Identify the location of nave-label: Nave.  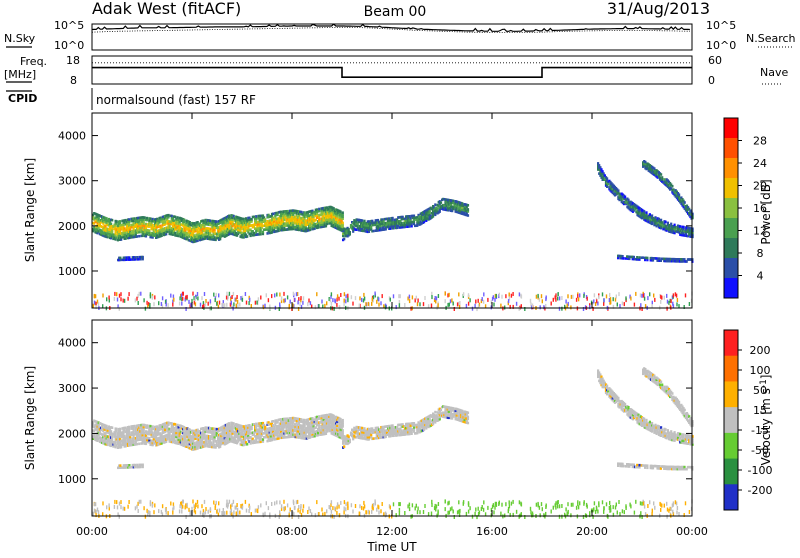
(774, 72).